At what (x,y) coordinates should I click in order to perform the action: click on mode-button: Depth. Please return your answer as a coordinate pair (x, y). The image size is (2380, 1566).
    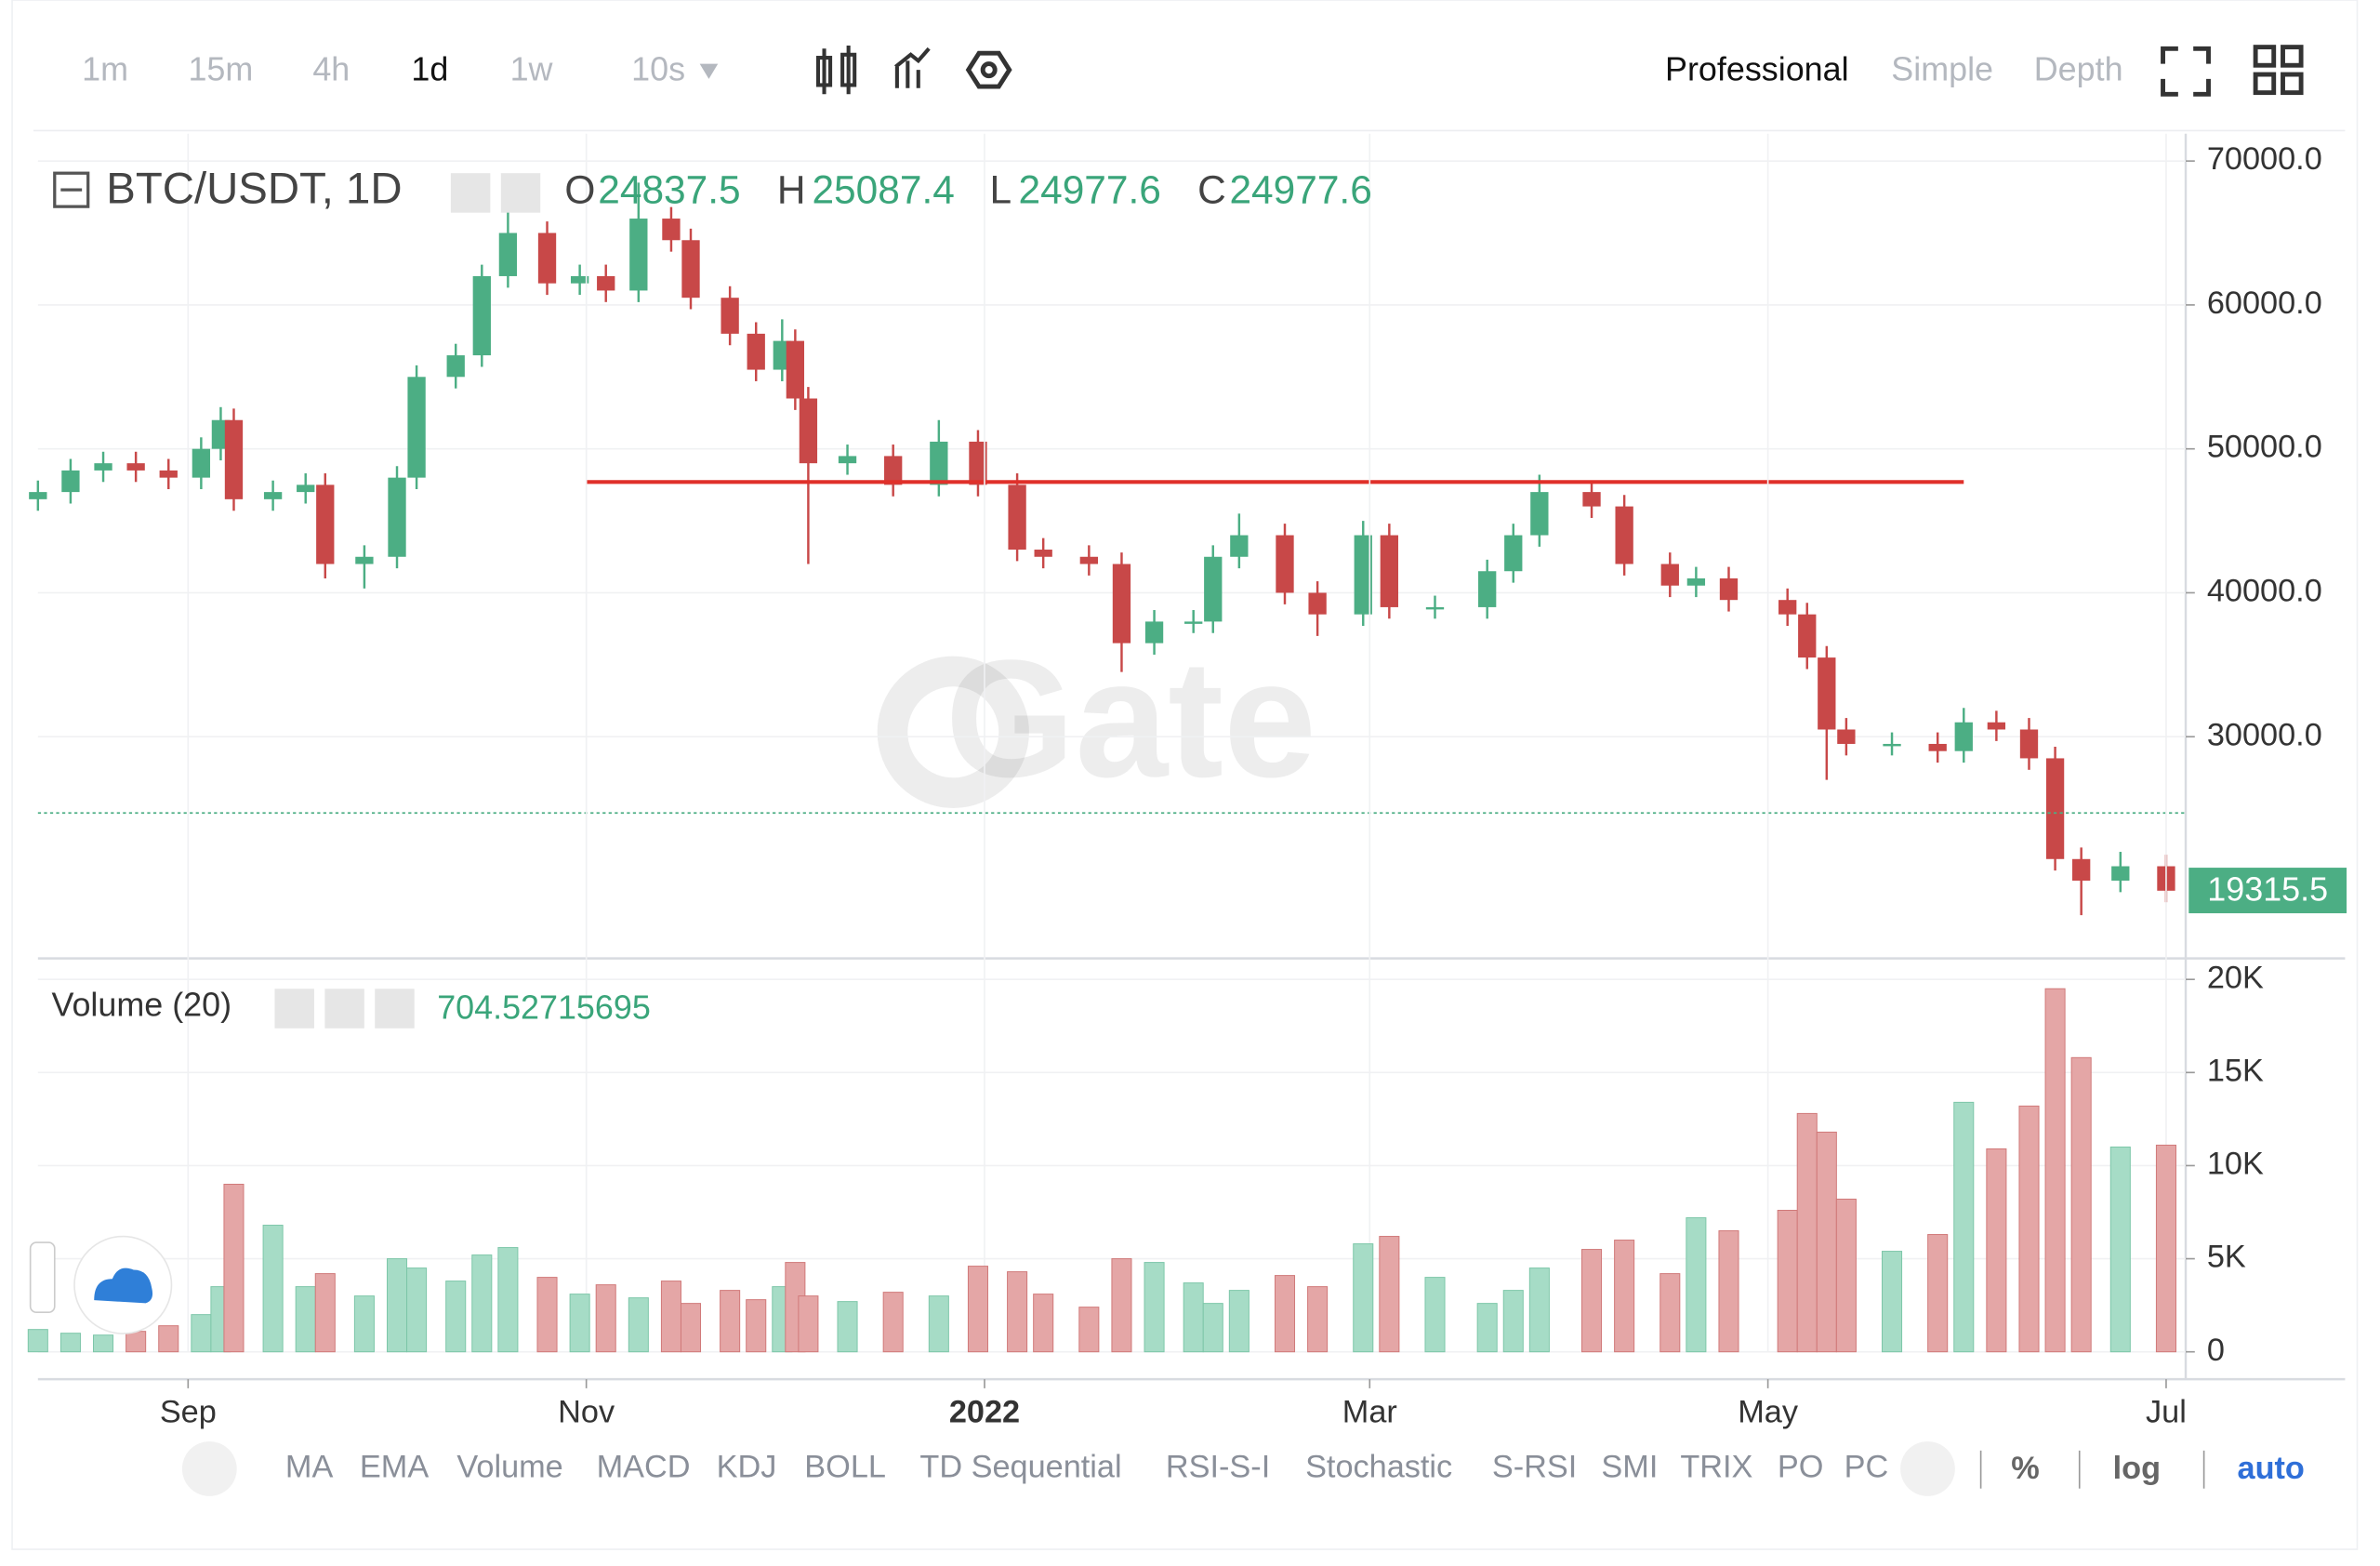
    Looking at the image, I should click on (2078, 68).